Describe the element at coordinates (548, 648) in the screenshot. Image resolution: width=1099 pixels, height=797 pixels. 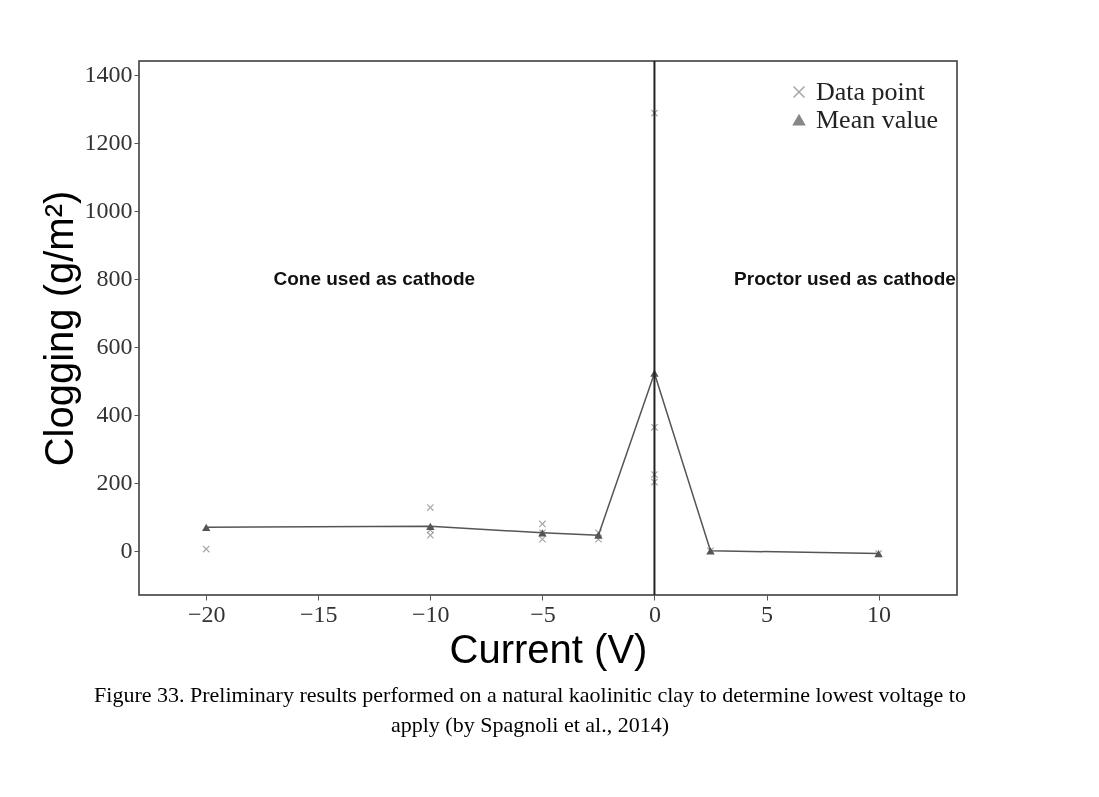
I see `x-axis-title: Current (V)` at that location.